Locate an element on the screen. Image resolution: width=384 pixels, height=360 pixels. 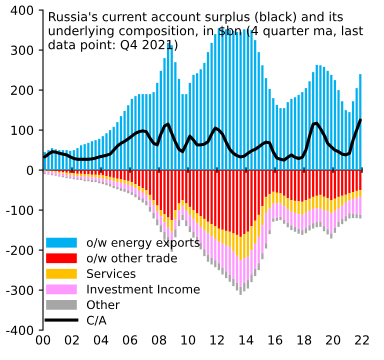
legend-label: Services is located at coordinates (111, 273).